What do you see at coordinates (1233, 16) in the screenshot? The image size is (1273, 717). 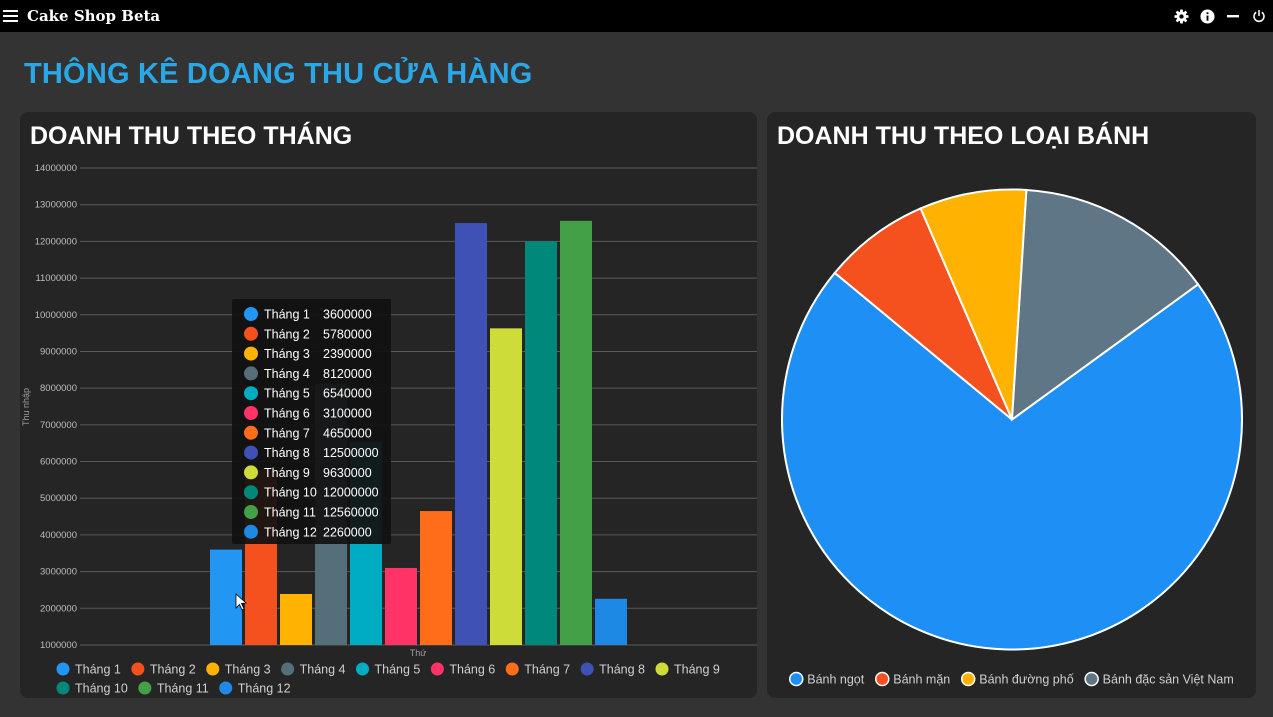 I see `minimize-icon` at bounding box center [1233, 16].